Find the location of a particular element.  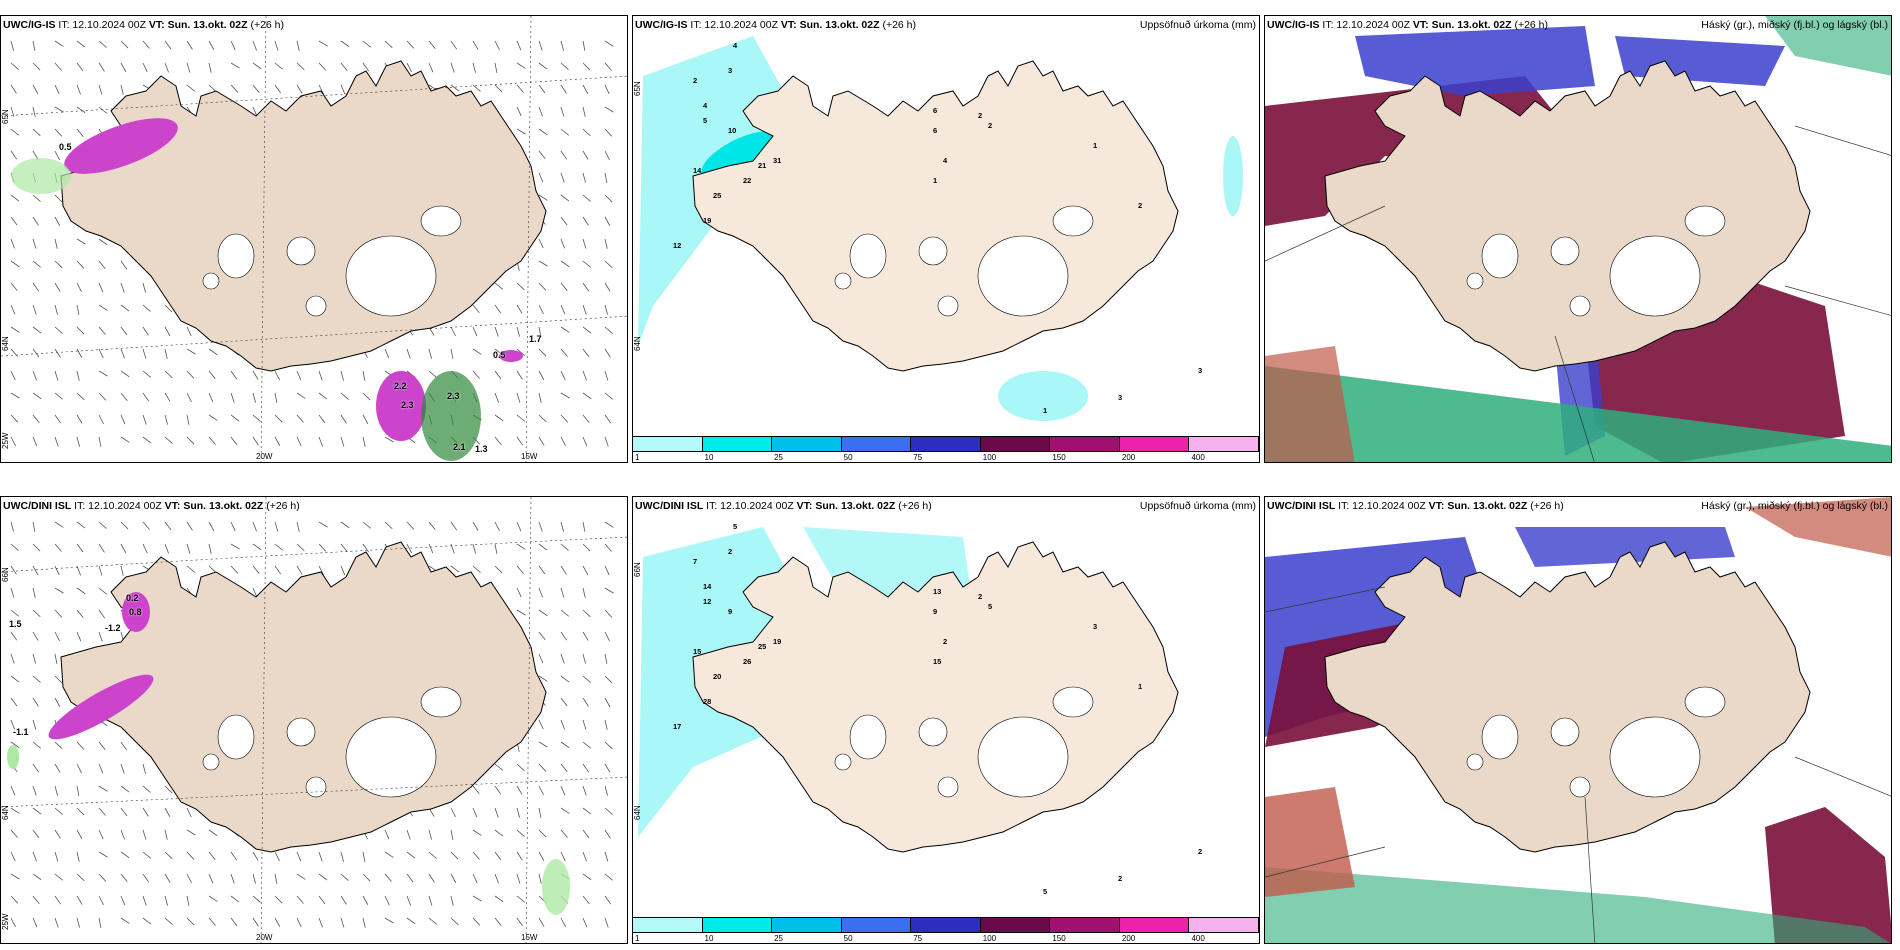

value-label: 2.3 is located at coordinates (453, 396).